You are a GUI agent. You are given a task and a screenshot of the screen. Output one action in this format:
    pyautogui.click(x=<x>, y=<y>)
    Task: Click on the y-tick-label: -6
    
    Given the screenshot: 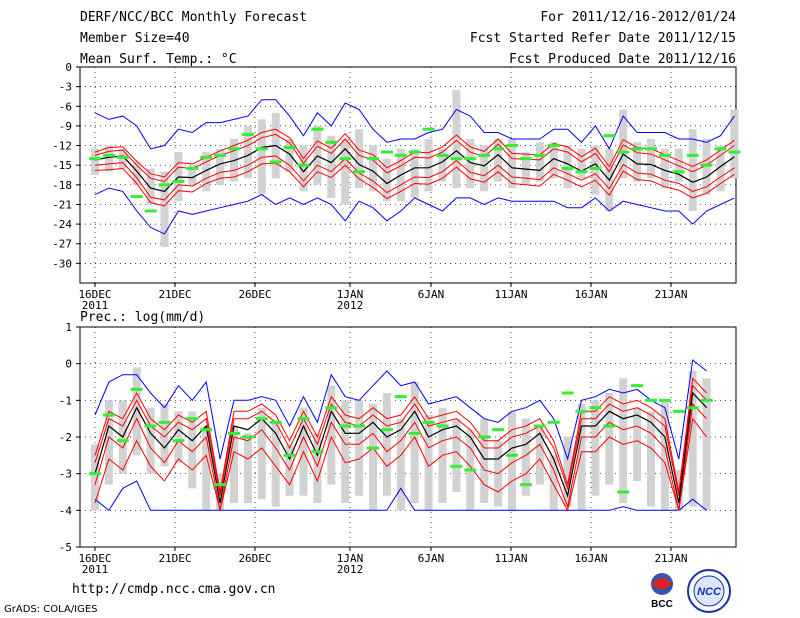 What is the action you would take?
    pyautogui.click(x=65, y=106)
    